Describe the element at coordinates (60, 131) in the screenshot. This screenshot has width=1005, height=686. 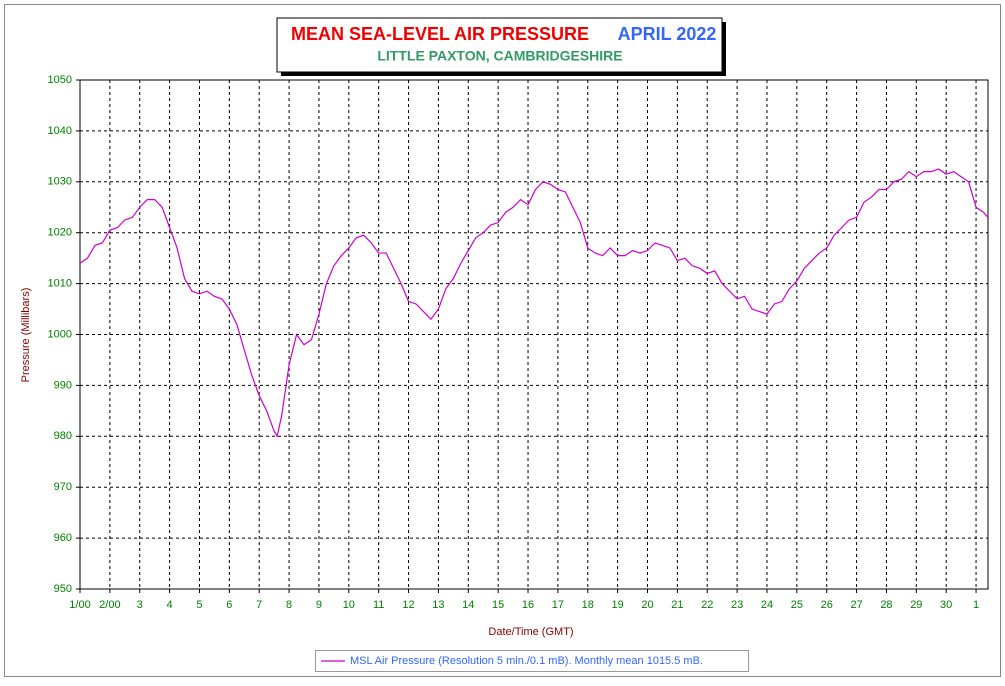
I see `y-tick-label: 1040` at that location.